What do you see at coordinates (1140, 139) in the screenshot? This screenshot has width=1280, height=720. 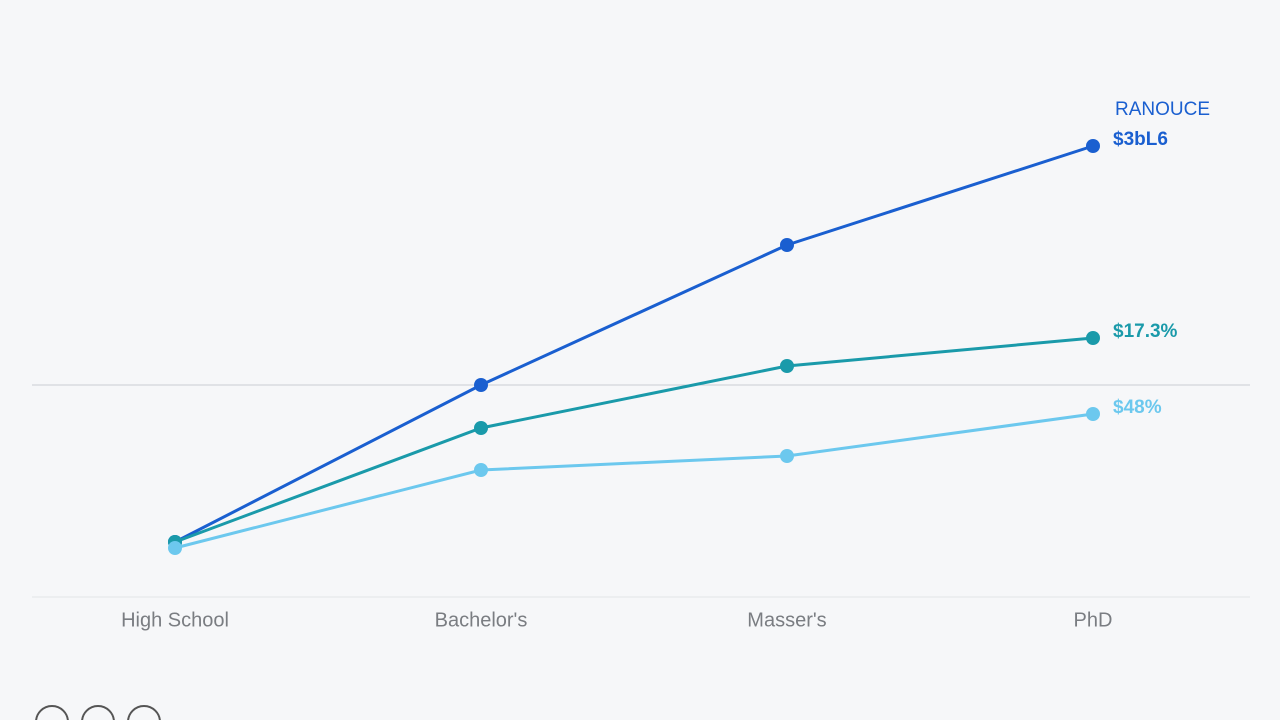 I see `end-label: $3bL6` at bounding box center [1140, 139].